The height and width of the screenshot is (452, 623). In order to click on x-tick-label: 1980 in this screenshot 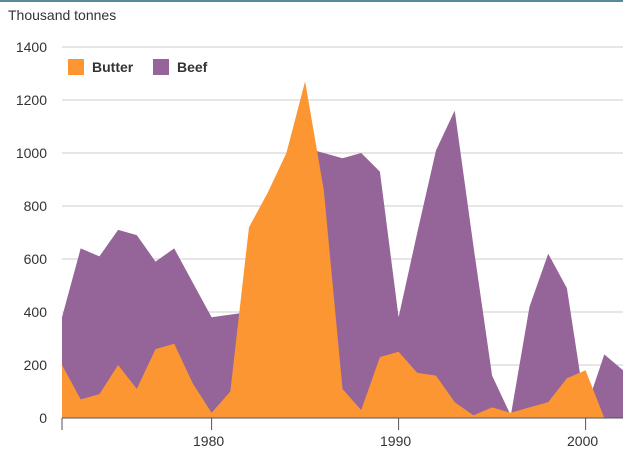, I will do `click(208, 441)`.